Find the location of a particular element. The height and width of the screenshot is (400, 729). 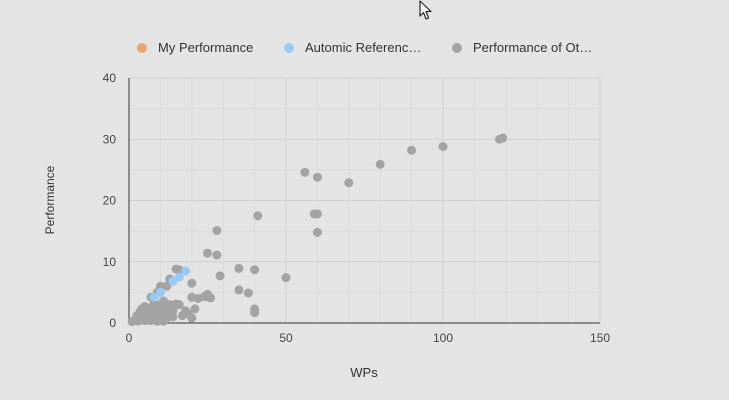

legend-label: My Performance is located at coordinates (206, 47).